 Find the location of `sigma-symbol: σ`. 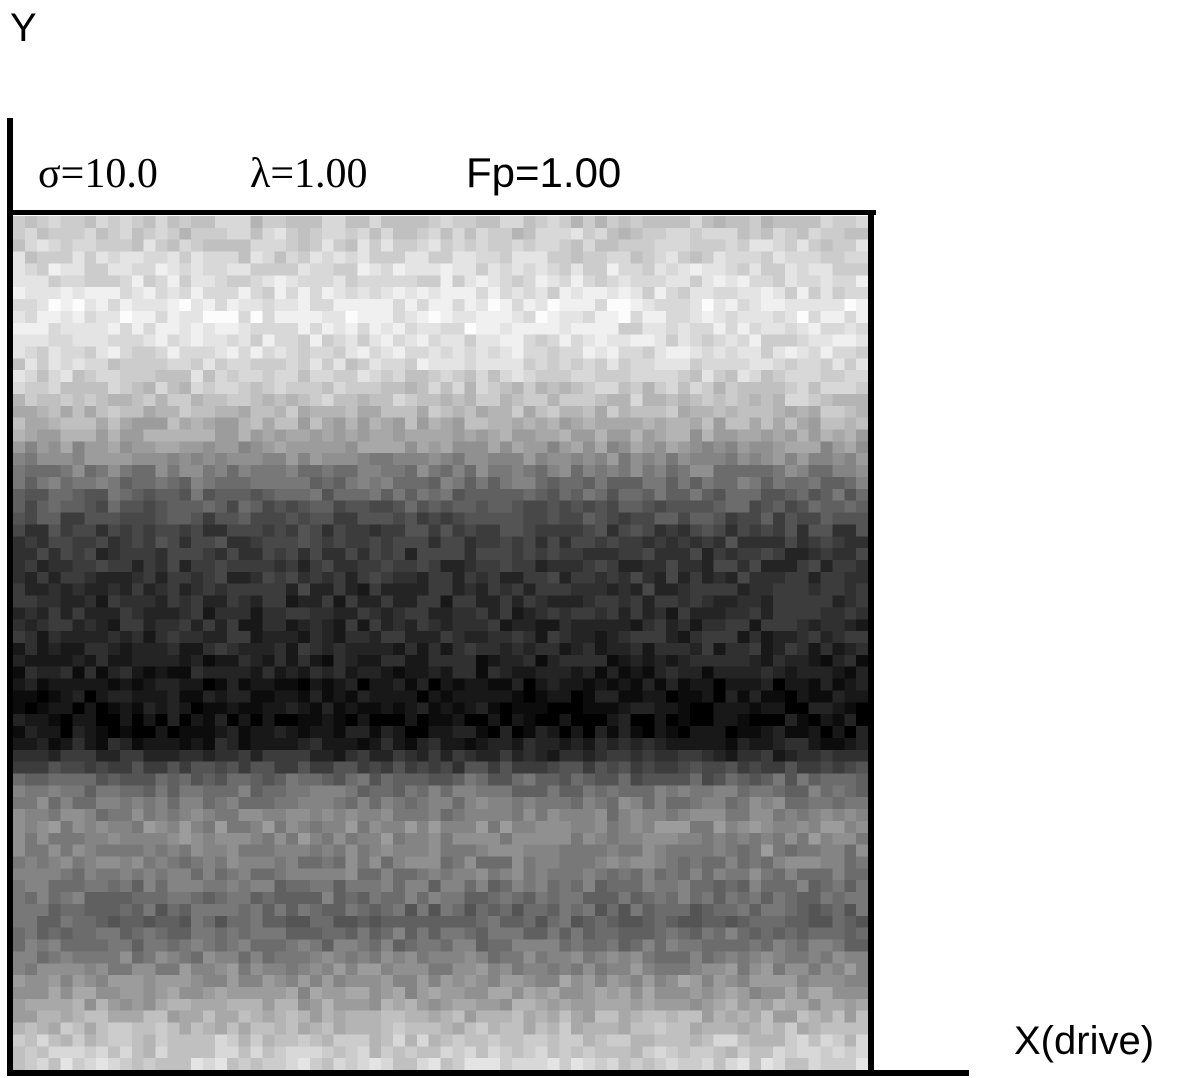

sigma-symbol: σ is located at coordinates (49, 174).